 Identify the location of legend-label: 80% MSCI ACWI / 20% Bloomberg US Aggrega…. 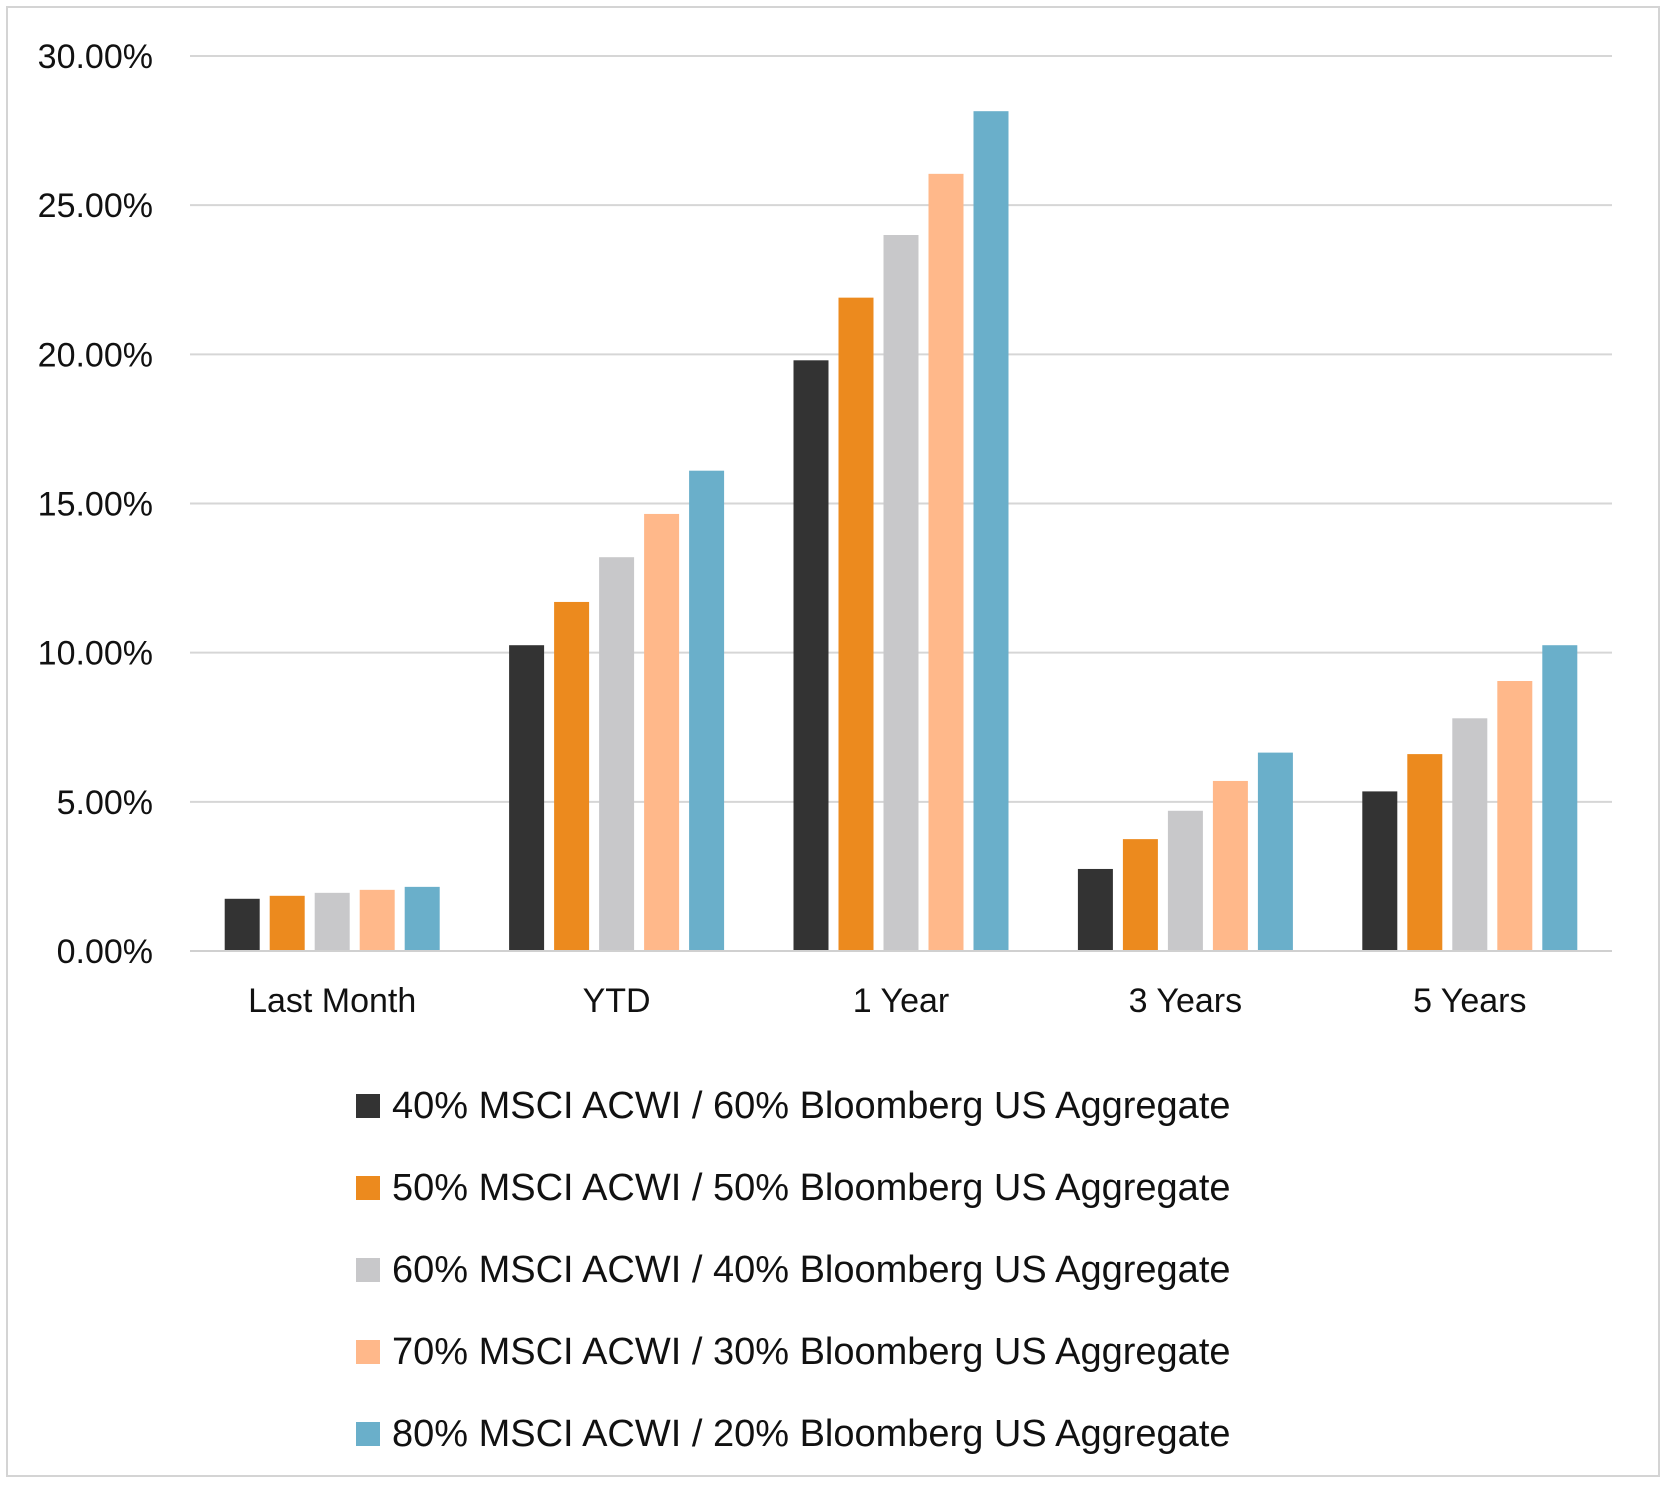
(811, 1433).